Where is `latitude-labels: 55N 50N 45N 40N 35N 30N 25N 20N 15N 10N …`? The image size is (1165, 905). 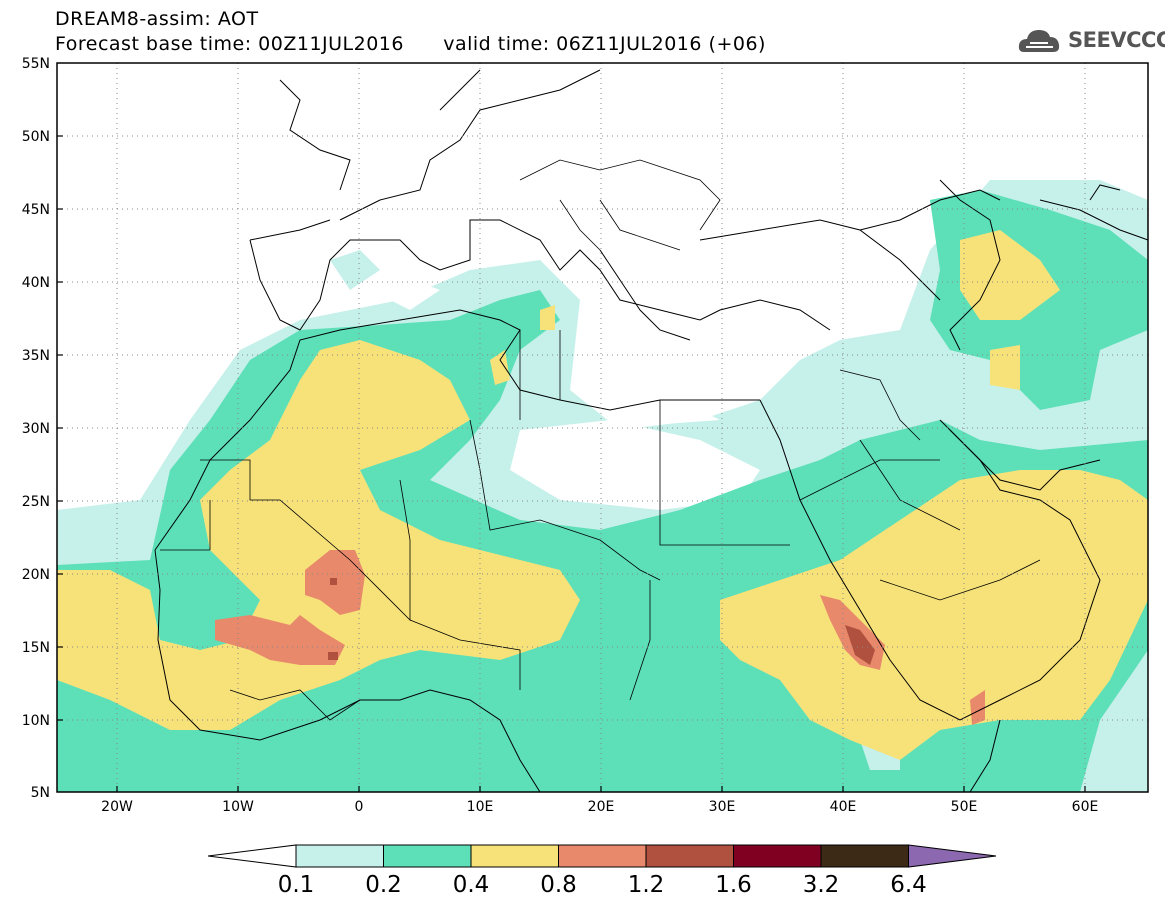
latitude-labels: 55N 50N 45N 40N 35N 30N 25N 20N 15N 10N … is located at coordinates (36, 428).